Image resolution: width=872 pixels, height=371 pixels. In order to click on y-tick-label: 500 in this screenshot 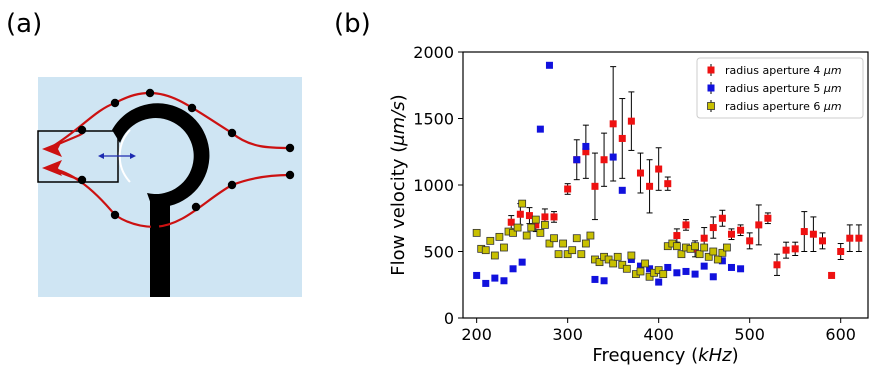, I will do `click(438, 252)`.